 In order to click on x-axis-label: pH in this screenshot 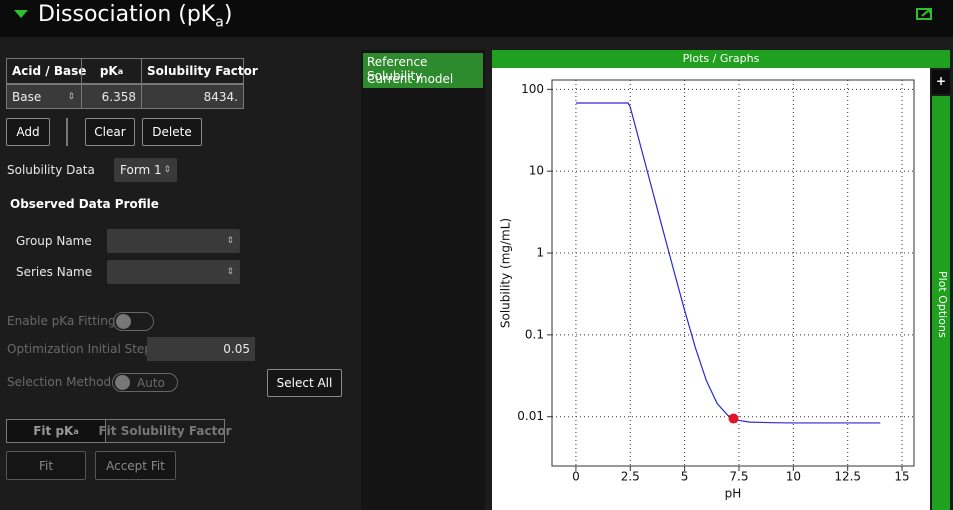, I will do `click(733, 494)`.